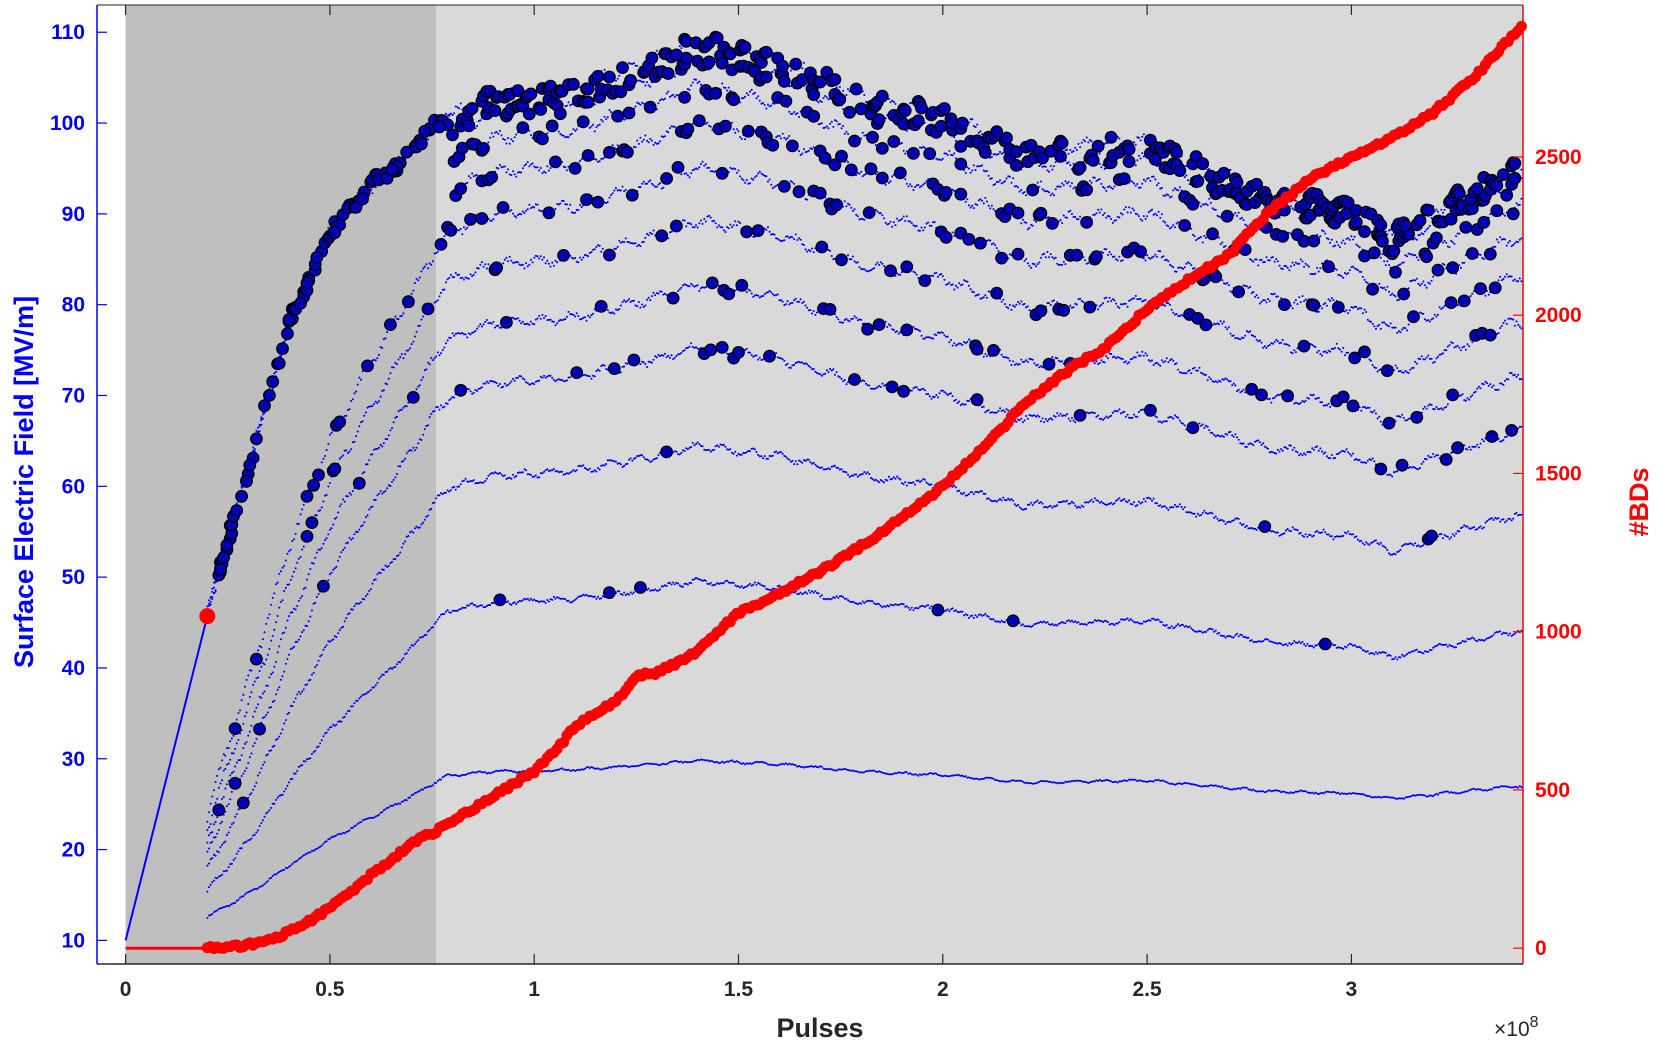 Image resolution: width=1661 pixels, height=1053 pixels. Describe the element at coordinates (73, 759) in the screenshot. I see `y-left-tick-label: 30` at that location.